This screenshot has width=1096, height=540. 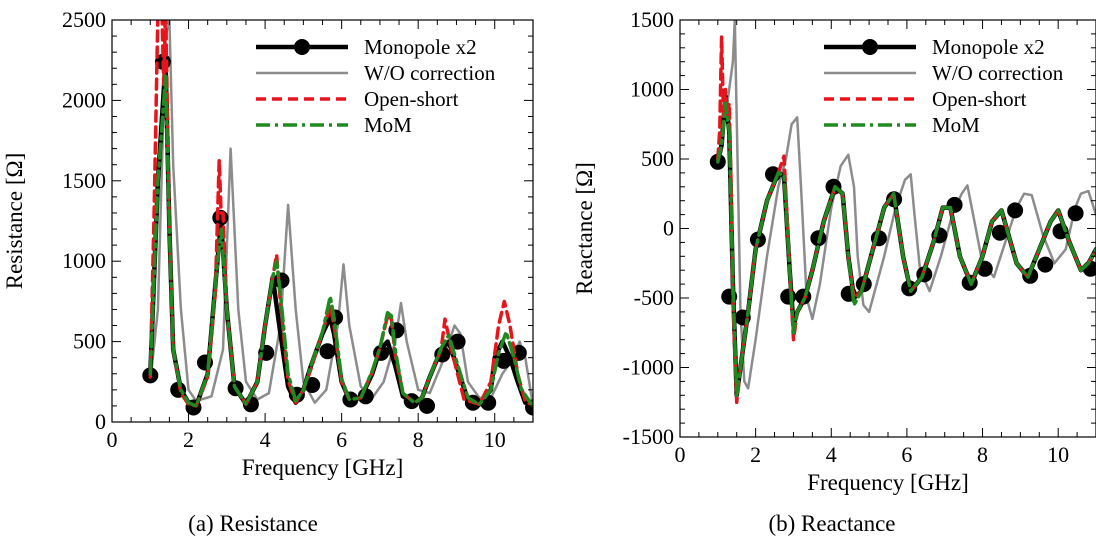 I want to click on y-axis-label-reactance: Reactance [Ω], so click(x=584, y=228).